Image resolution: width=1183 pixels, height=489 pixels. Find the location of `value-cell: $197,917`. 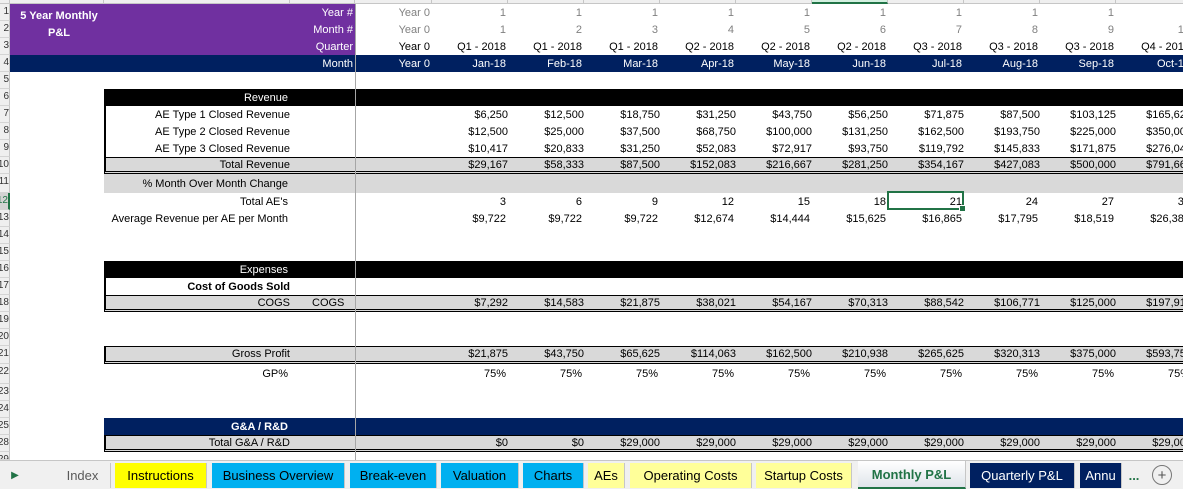

value-cell: $197,917 is located at coordinates (1164, 302).